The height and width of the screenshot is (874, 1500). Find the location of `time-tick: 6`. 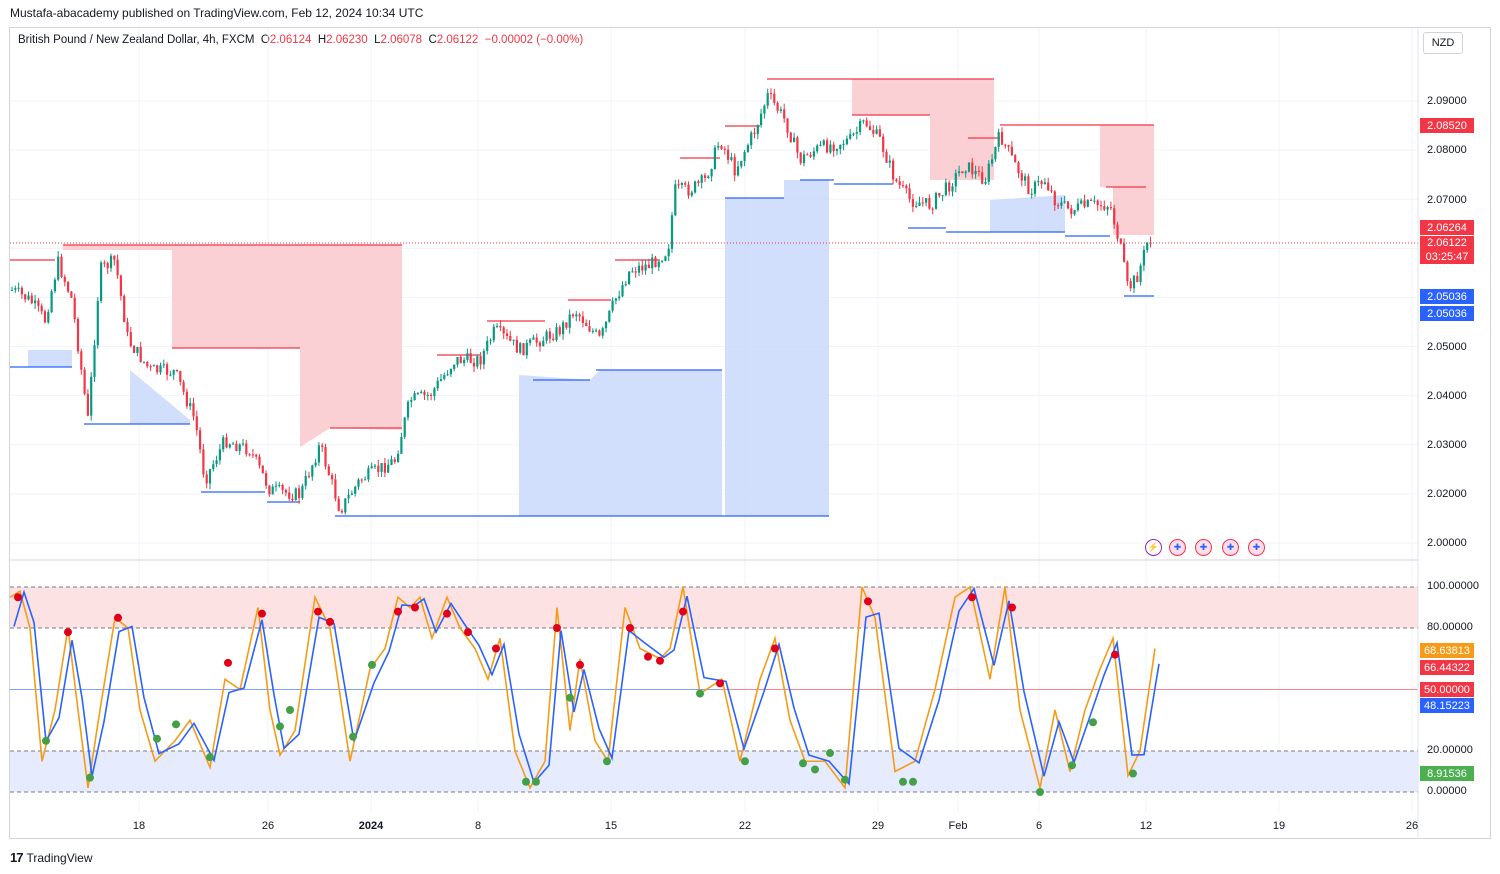

time-tick: 6 is located at coordinates (1039, 826).